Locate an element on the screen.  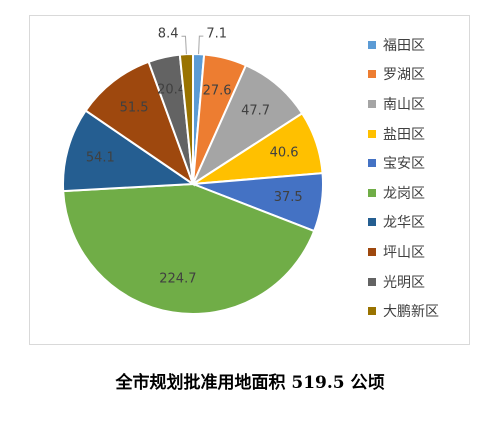
slice-value-label-10: 8.4 is located at coordinates (168, 34).